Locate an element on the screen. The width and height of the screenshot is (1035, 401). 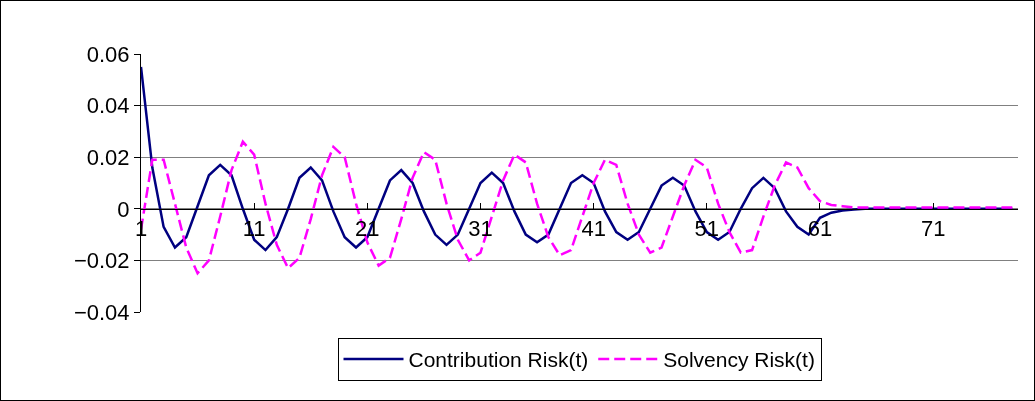
legend-label: Contribution Risk(t) is located at coordinates (498, 360).